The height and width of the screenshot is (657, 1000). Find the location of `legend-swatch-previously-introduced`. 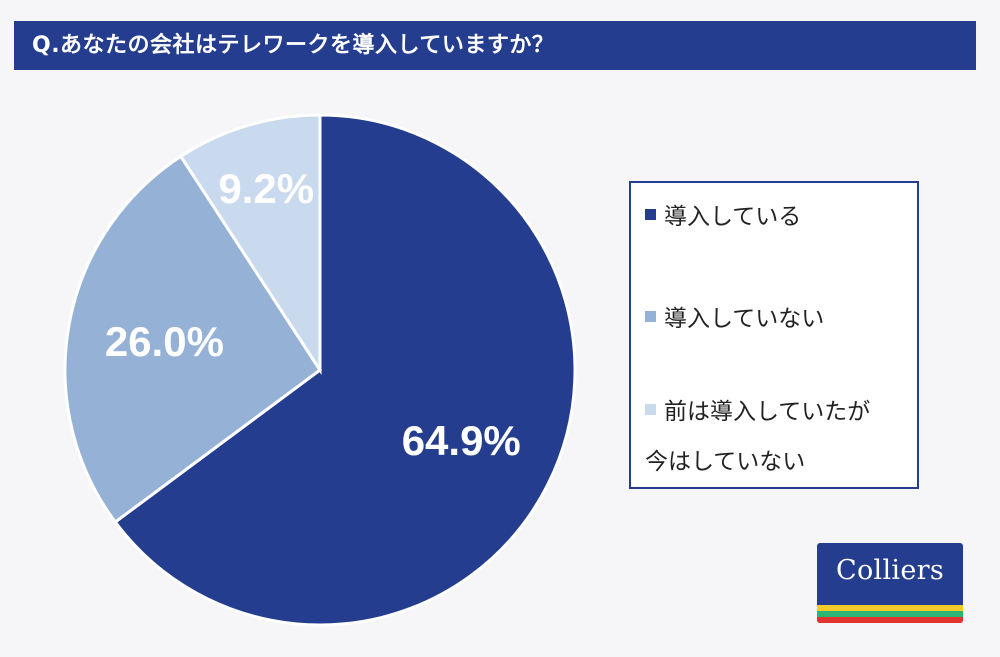

legend-swatch-previously-introduced is located at coordinates (650, 409).